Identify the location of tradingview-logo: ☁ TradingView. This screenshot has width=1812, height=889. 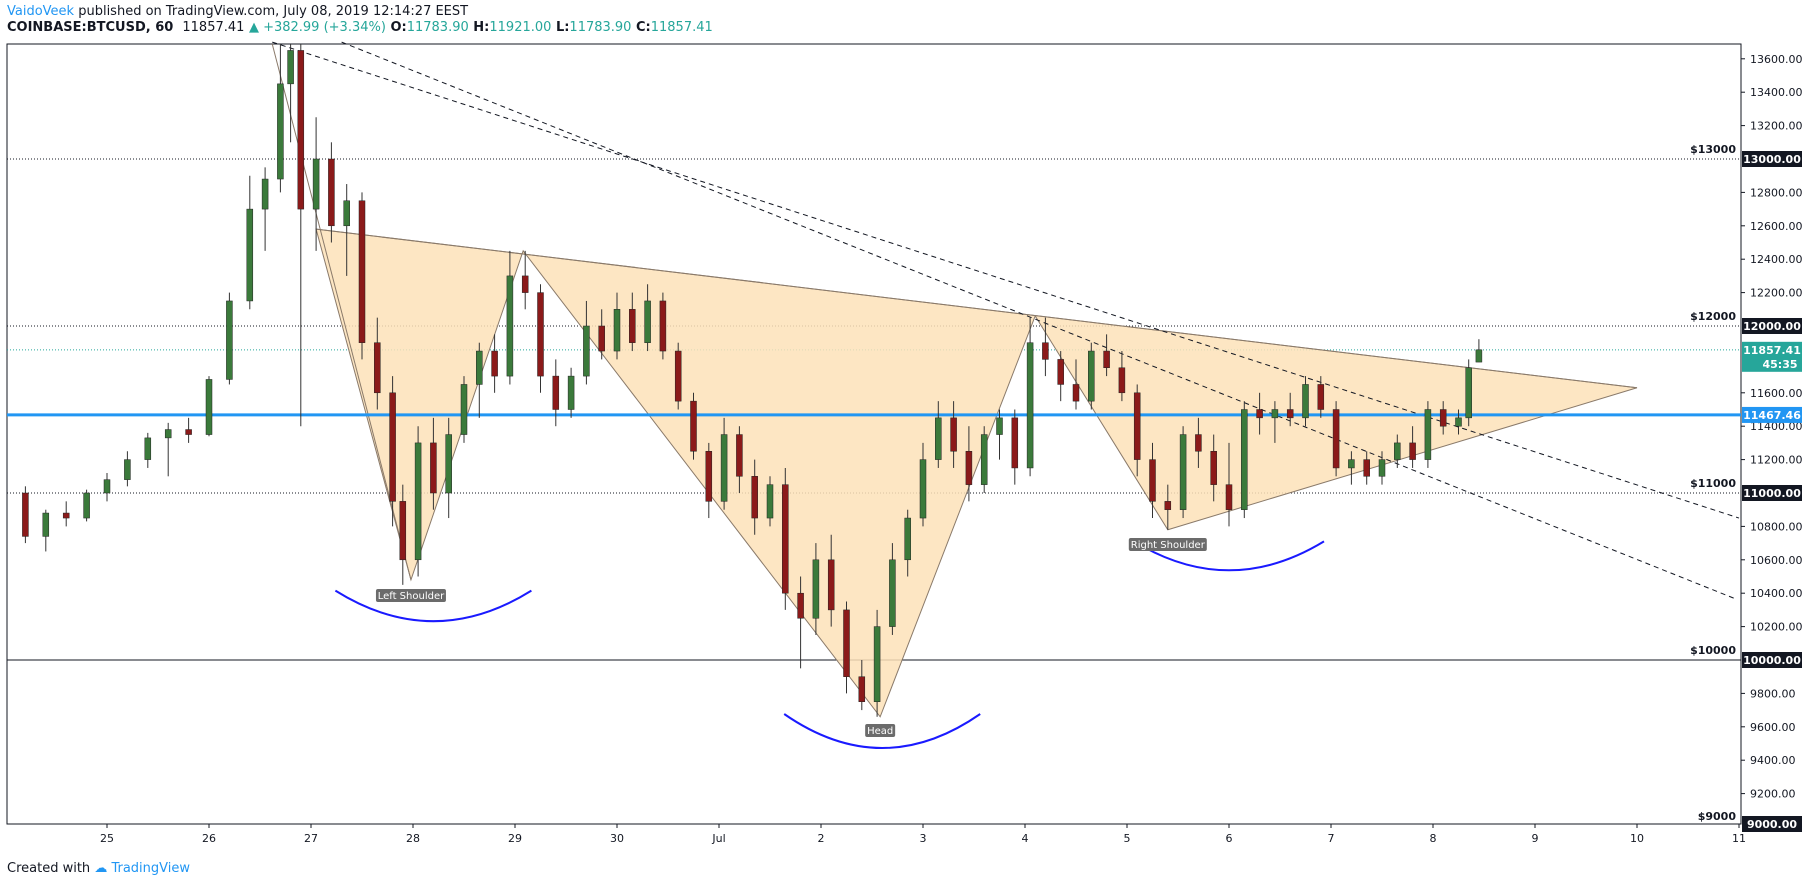
(142, 868).